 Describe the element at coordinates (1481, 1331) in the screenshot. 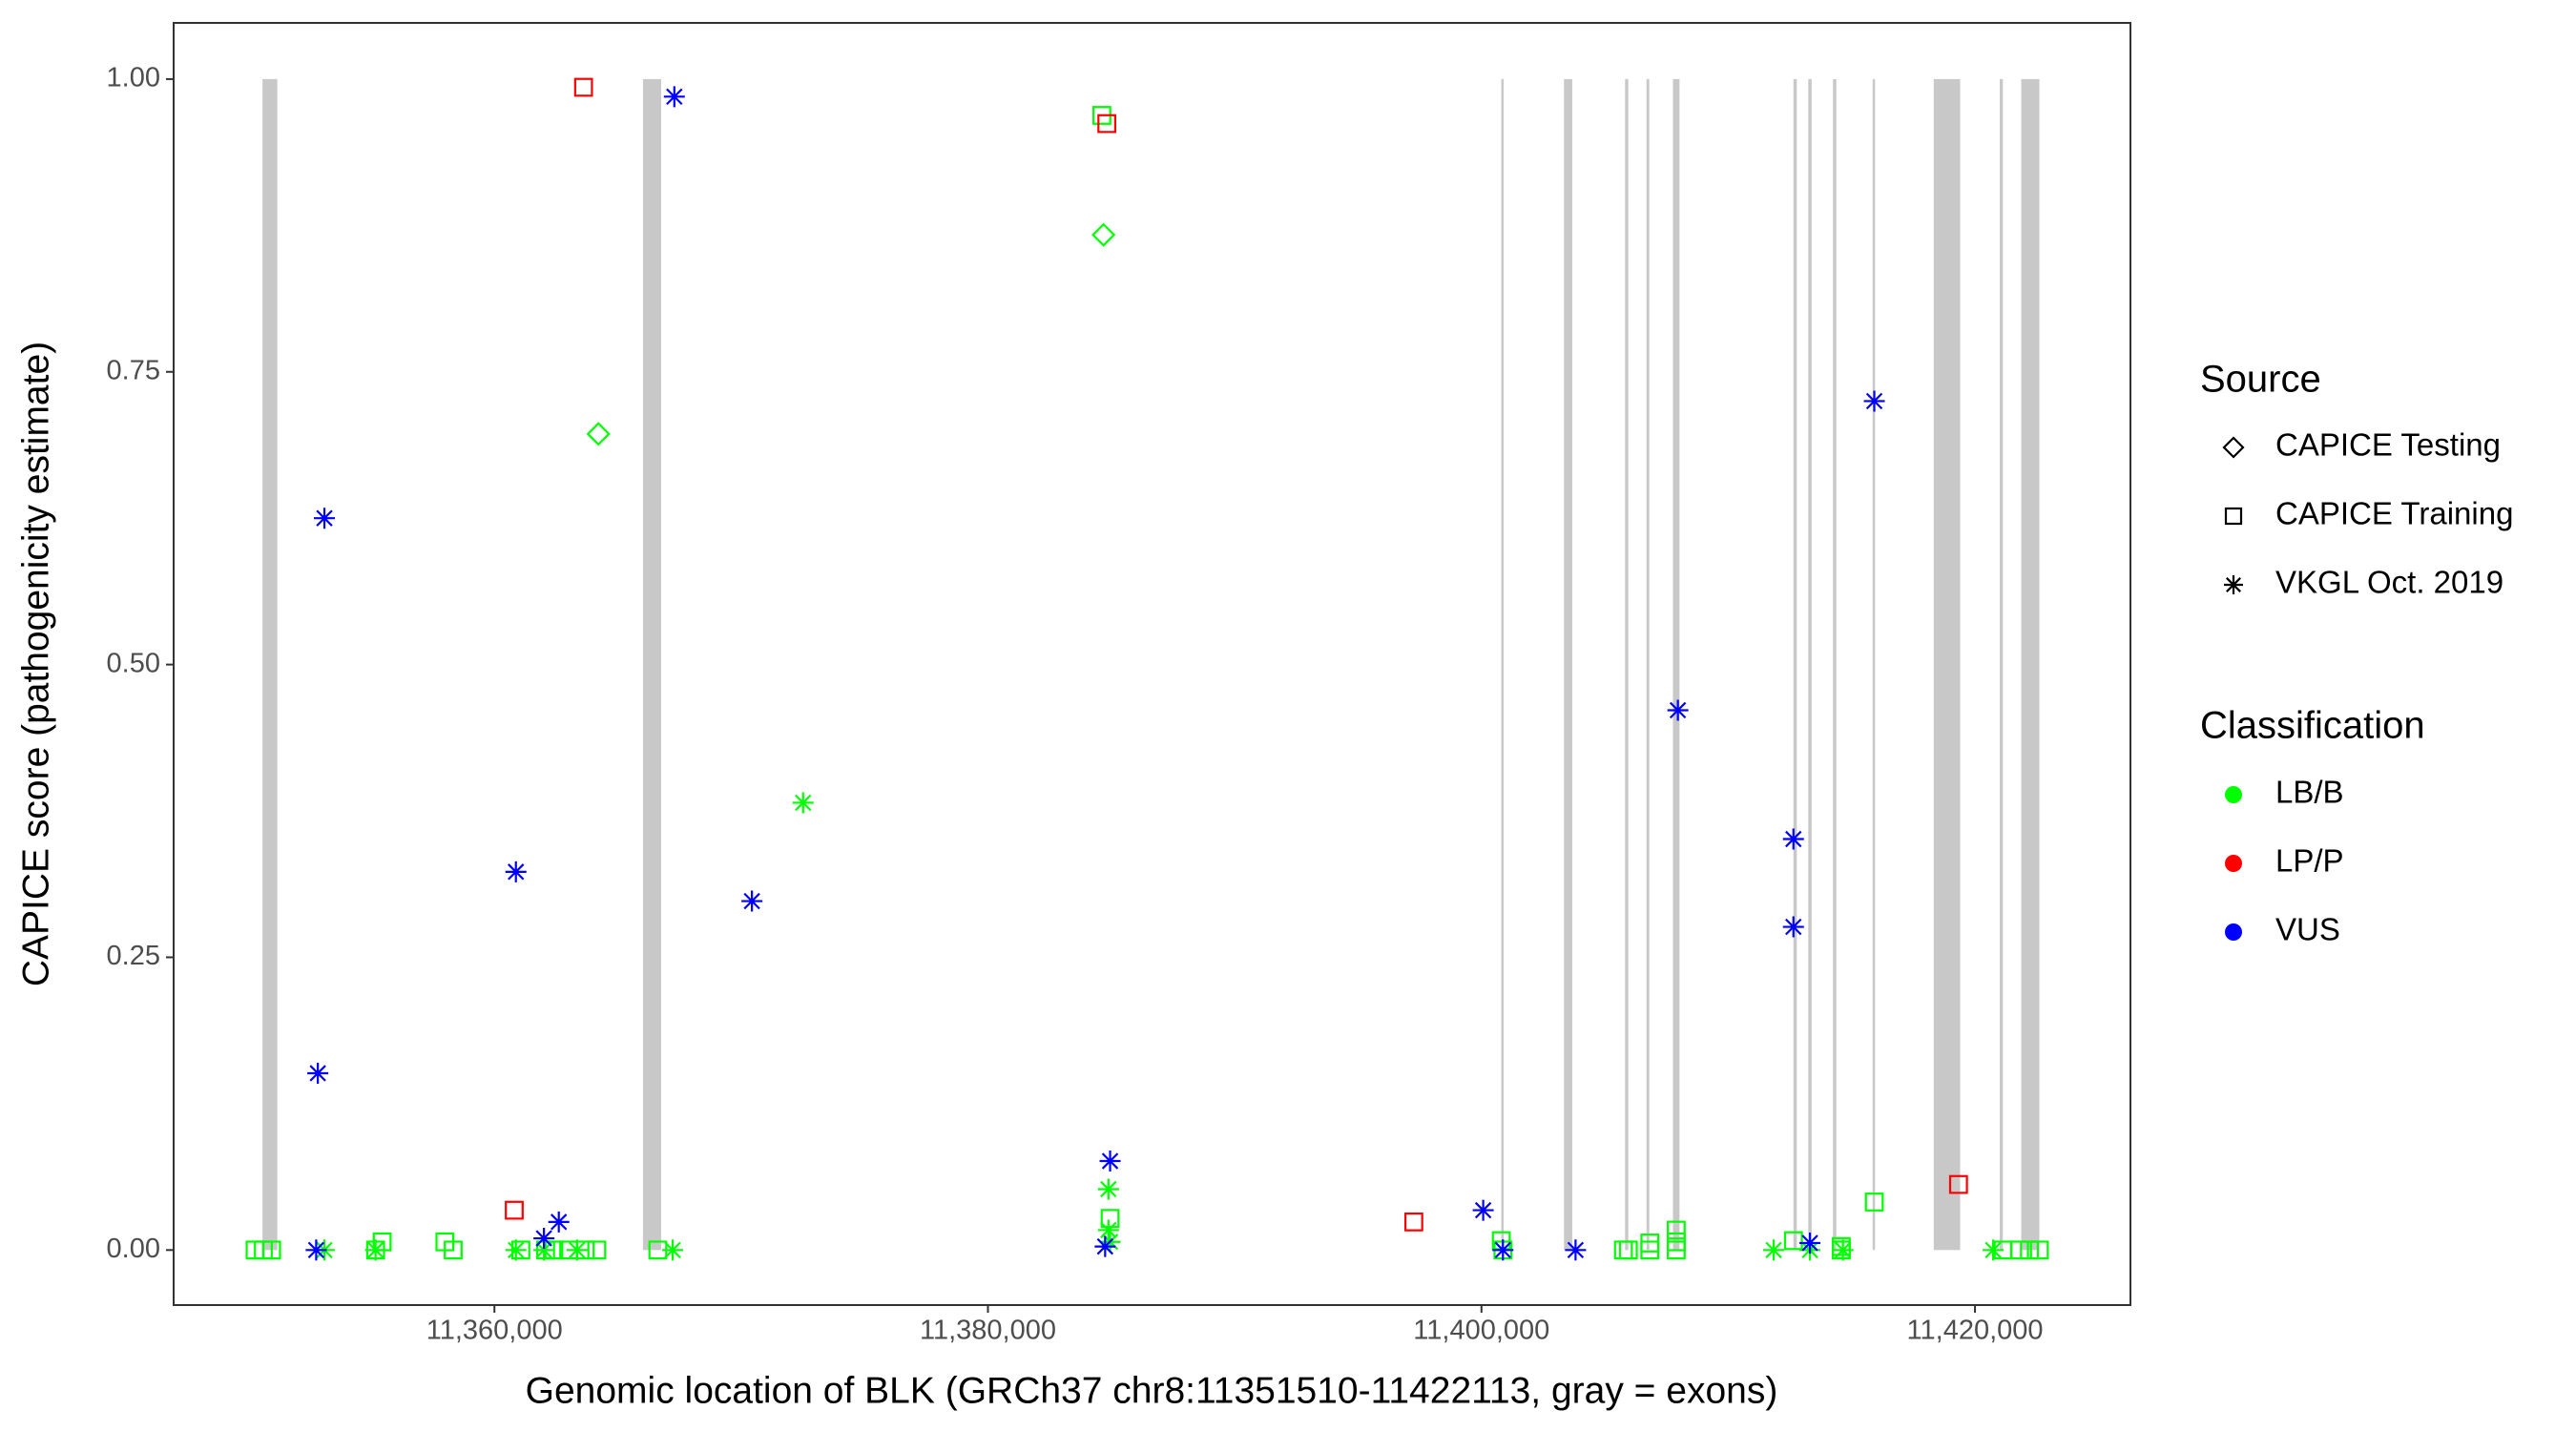

I see `x-tick-label: 11,400,000` at that location.